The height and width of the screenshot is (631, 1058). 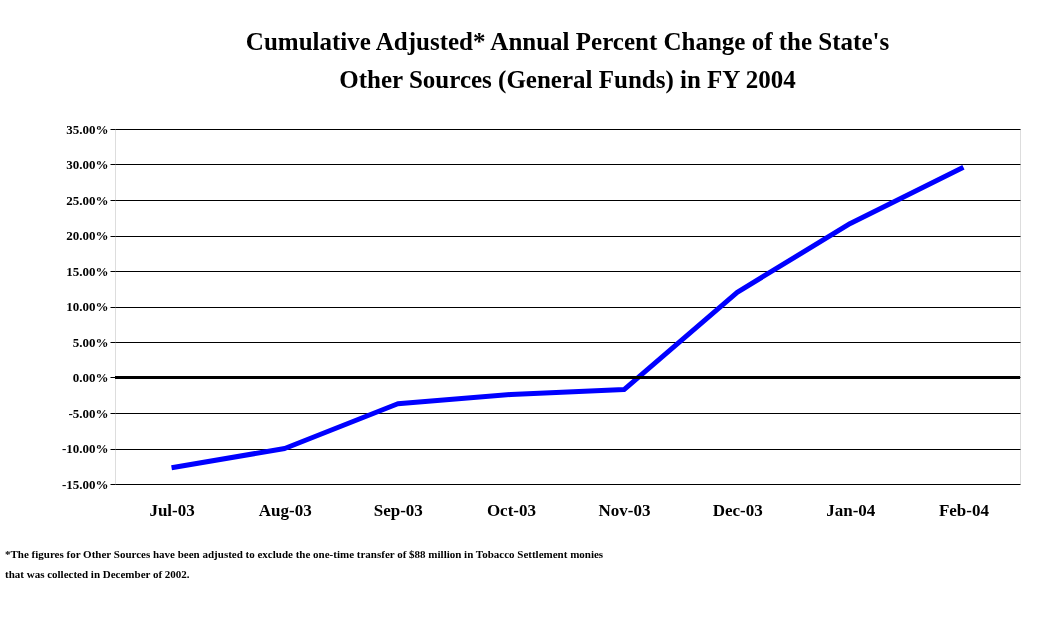 What do you see at coordinates (87, 271) in the screenshot?
I see `y-tick-label: 15.00%` at bounding box center [87, 271].